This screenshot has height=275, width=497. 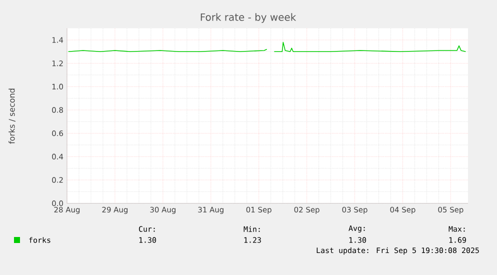 What do you see at coordinates (248, 18) in the screenshot?
I see `chart-title: Fork rate - by week` at bounding box center [248, 18].